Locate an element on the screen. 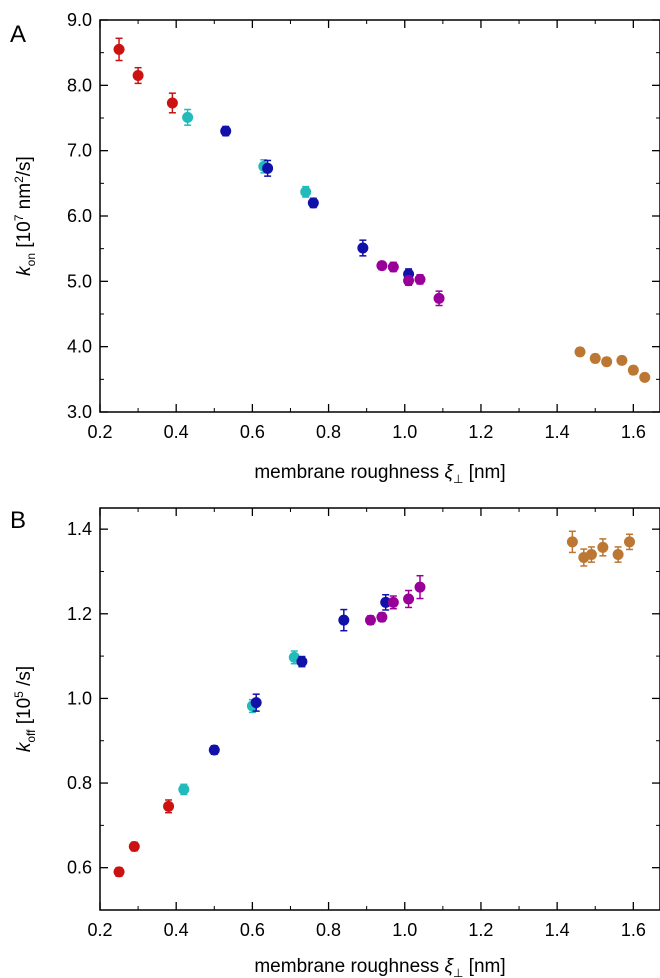 The image size is (660, 978). y-tick-label: 8.0 is located at coordinates (79, 85).